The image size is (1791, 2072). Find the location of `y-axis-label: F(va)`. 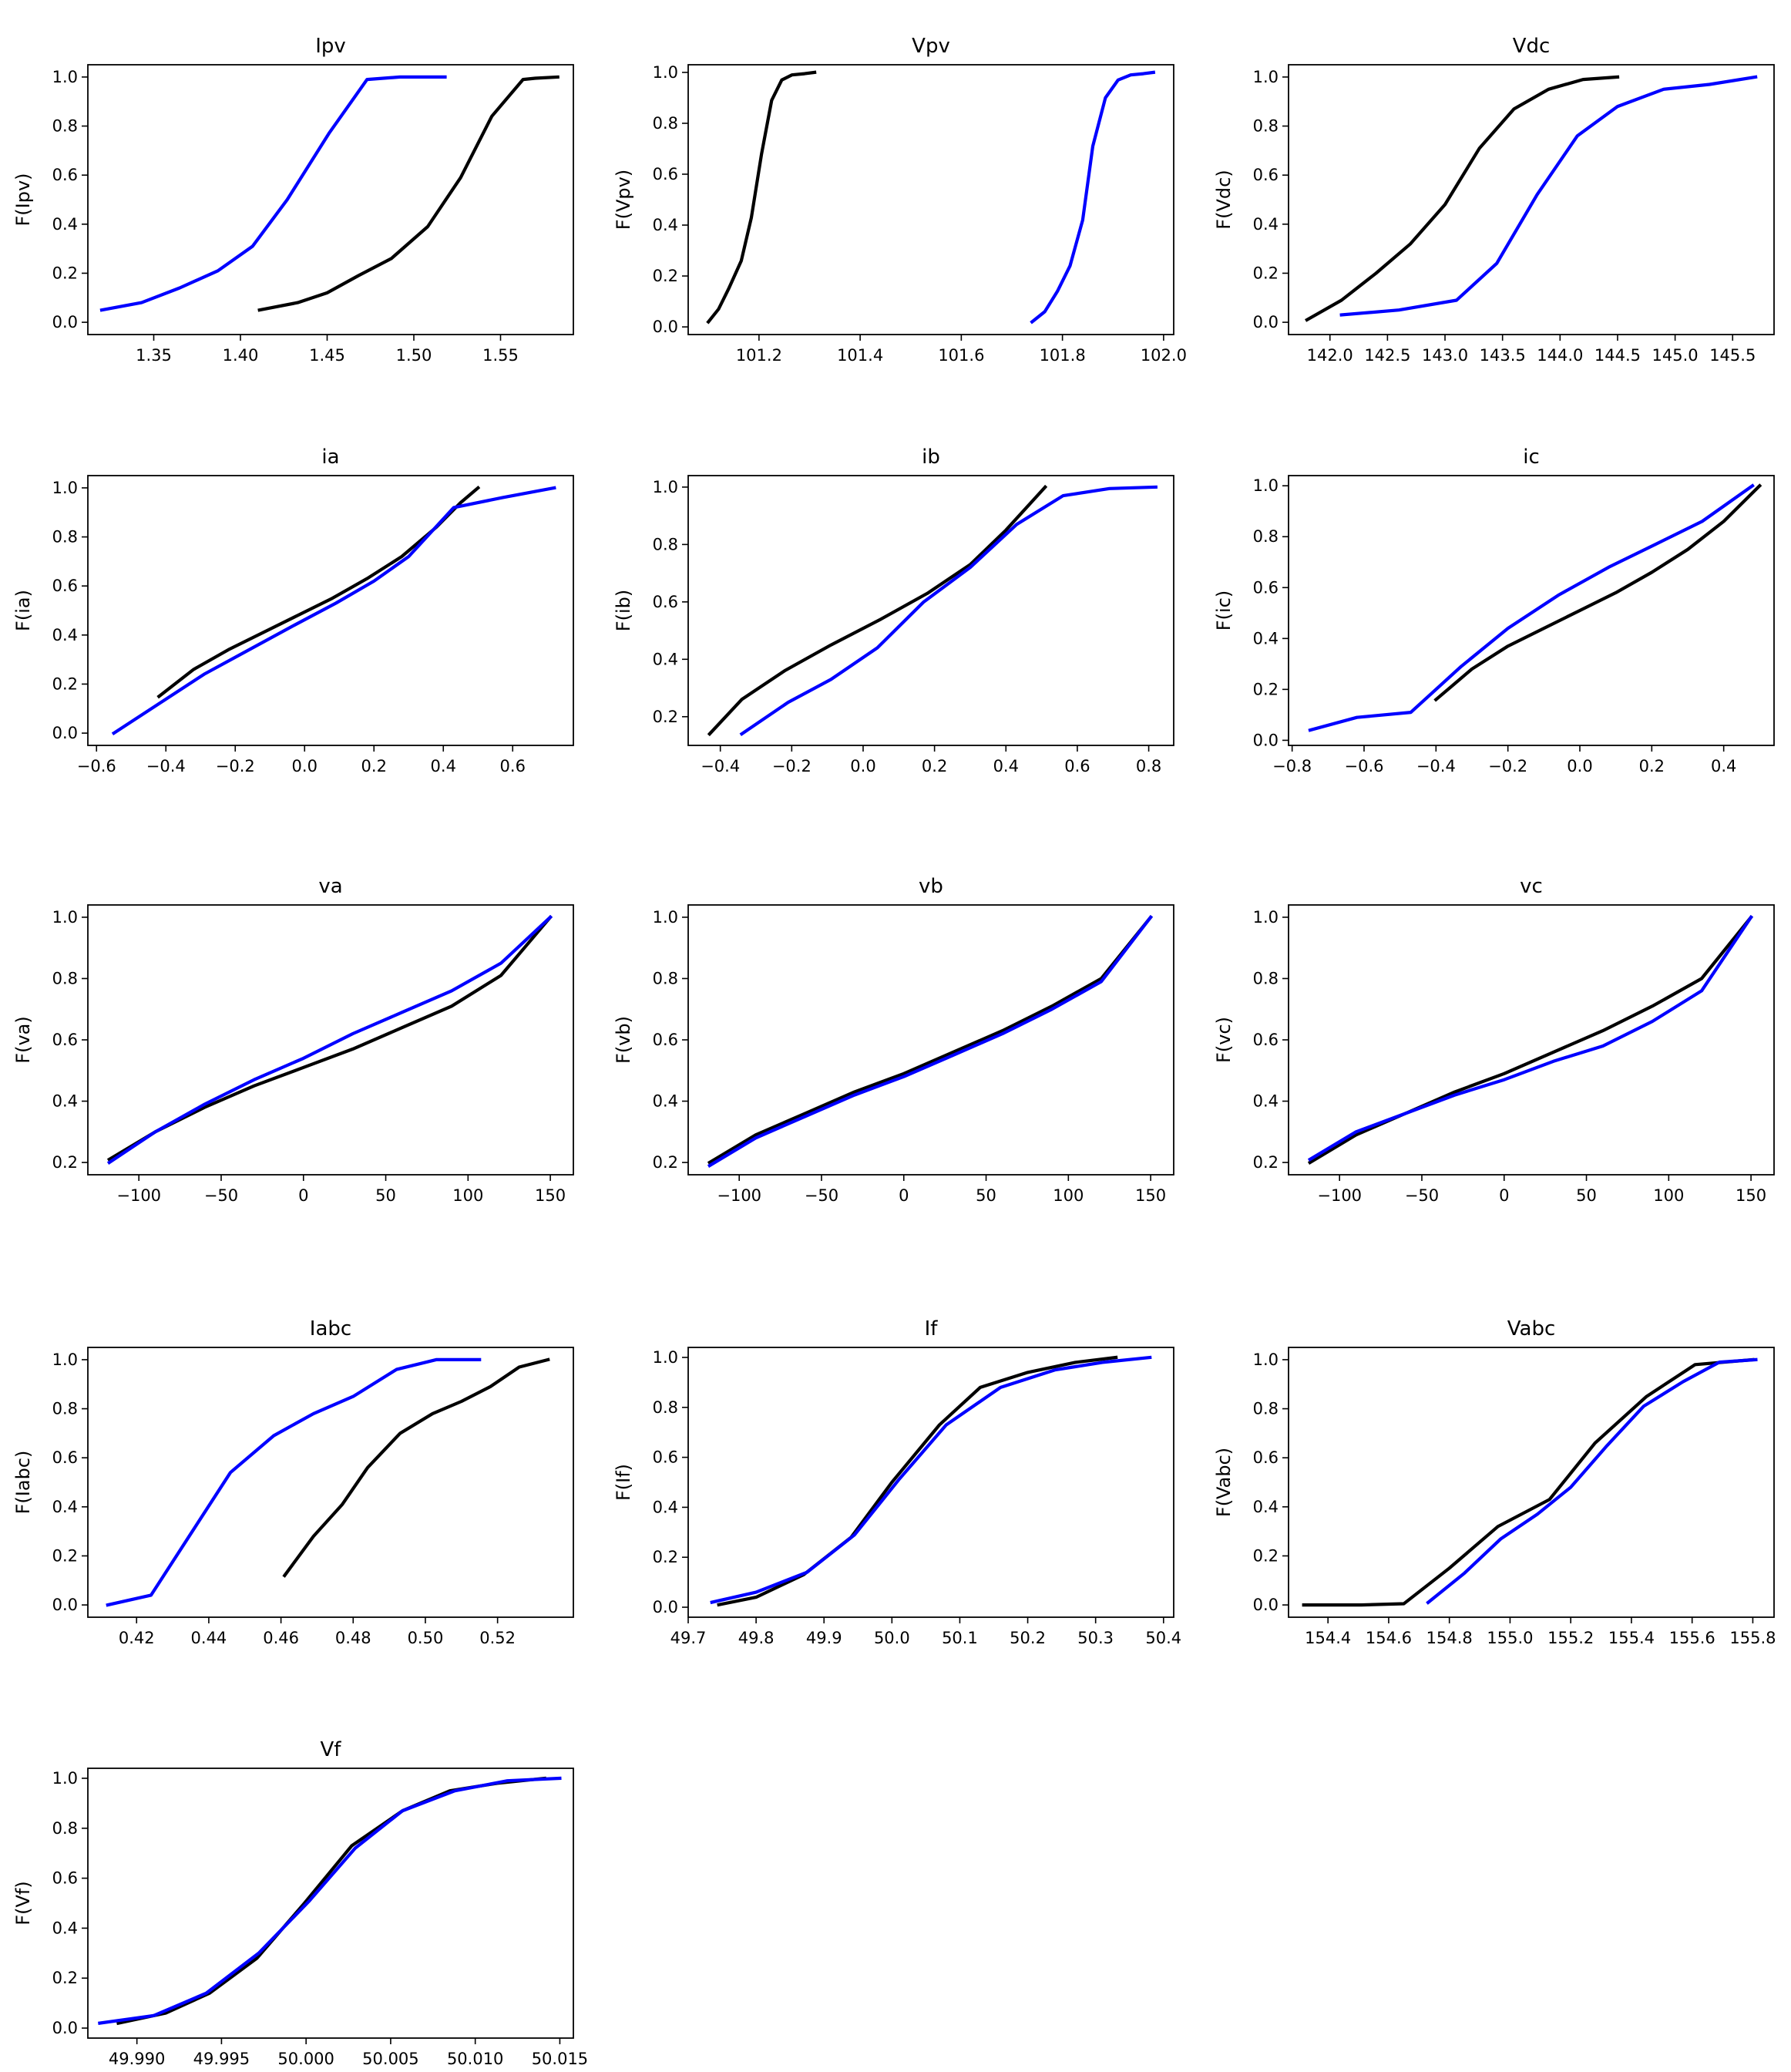

y-axis-label: F(va) is located at coordinates (23, 1040).